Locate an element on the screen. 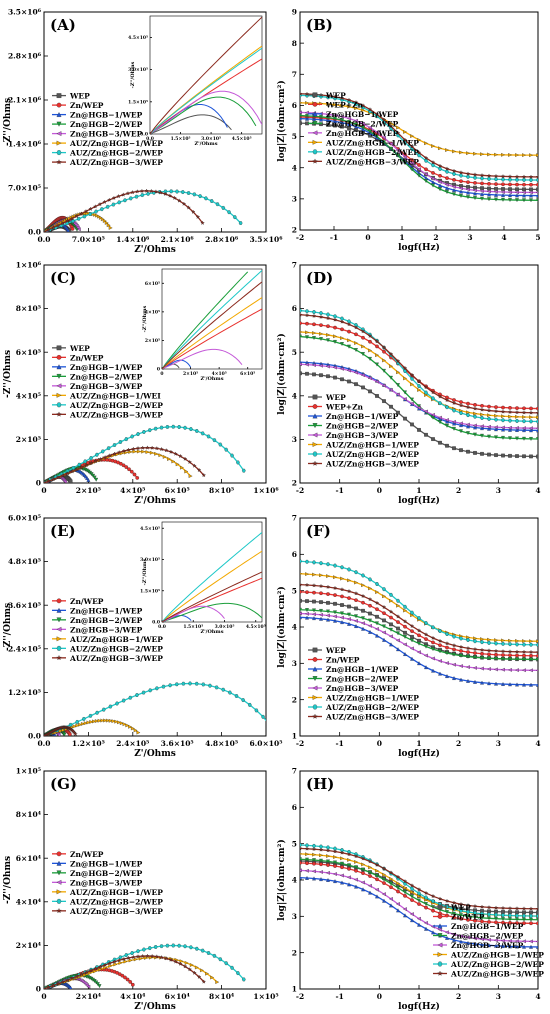 The width and height of the screenshot is (550, 1014). x-tick-label: 2.4×10⁵ is located at coordinates (132, 743).